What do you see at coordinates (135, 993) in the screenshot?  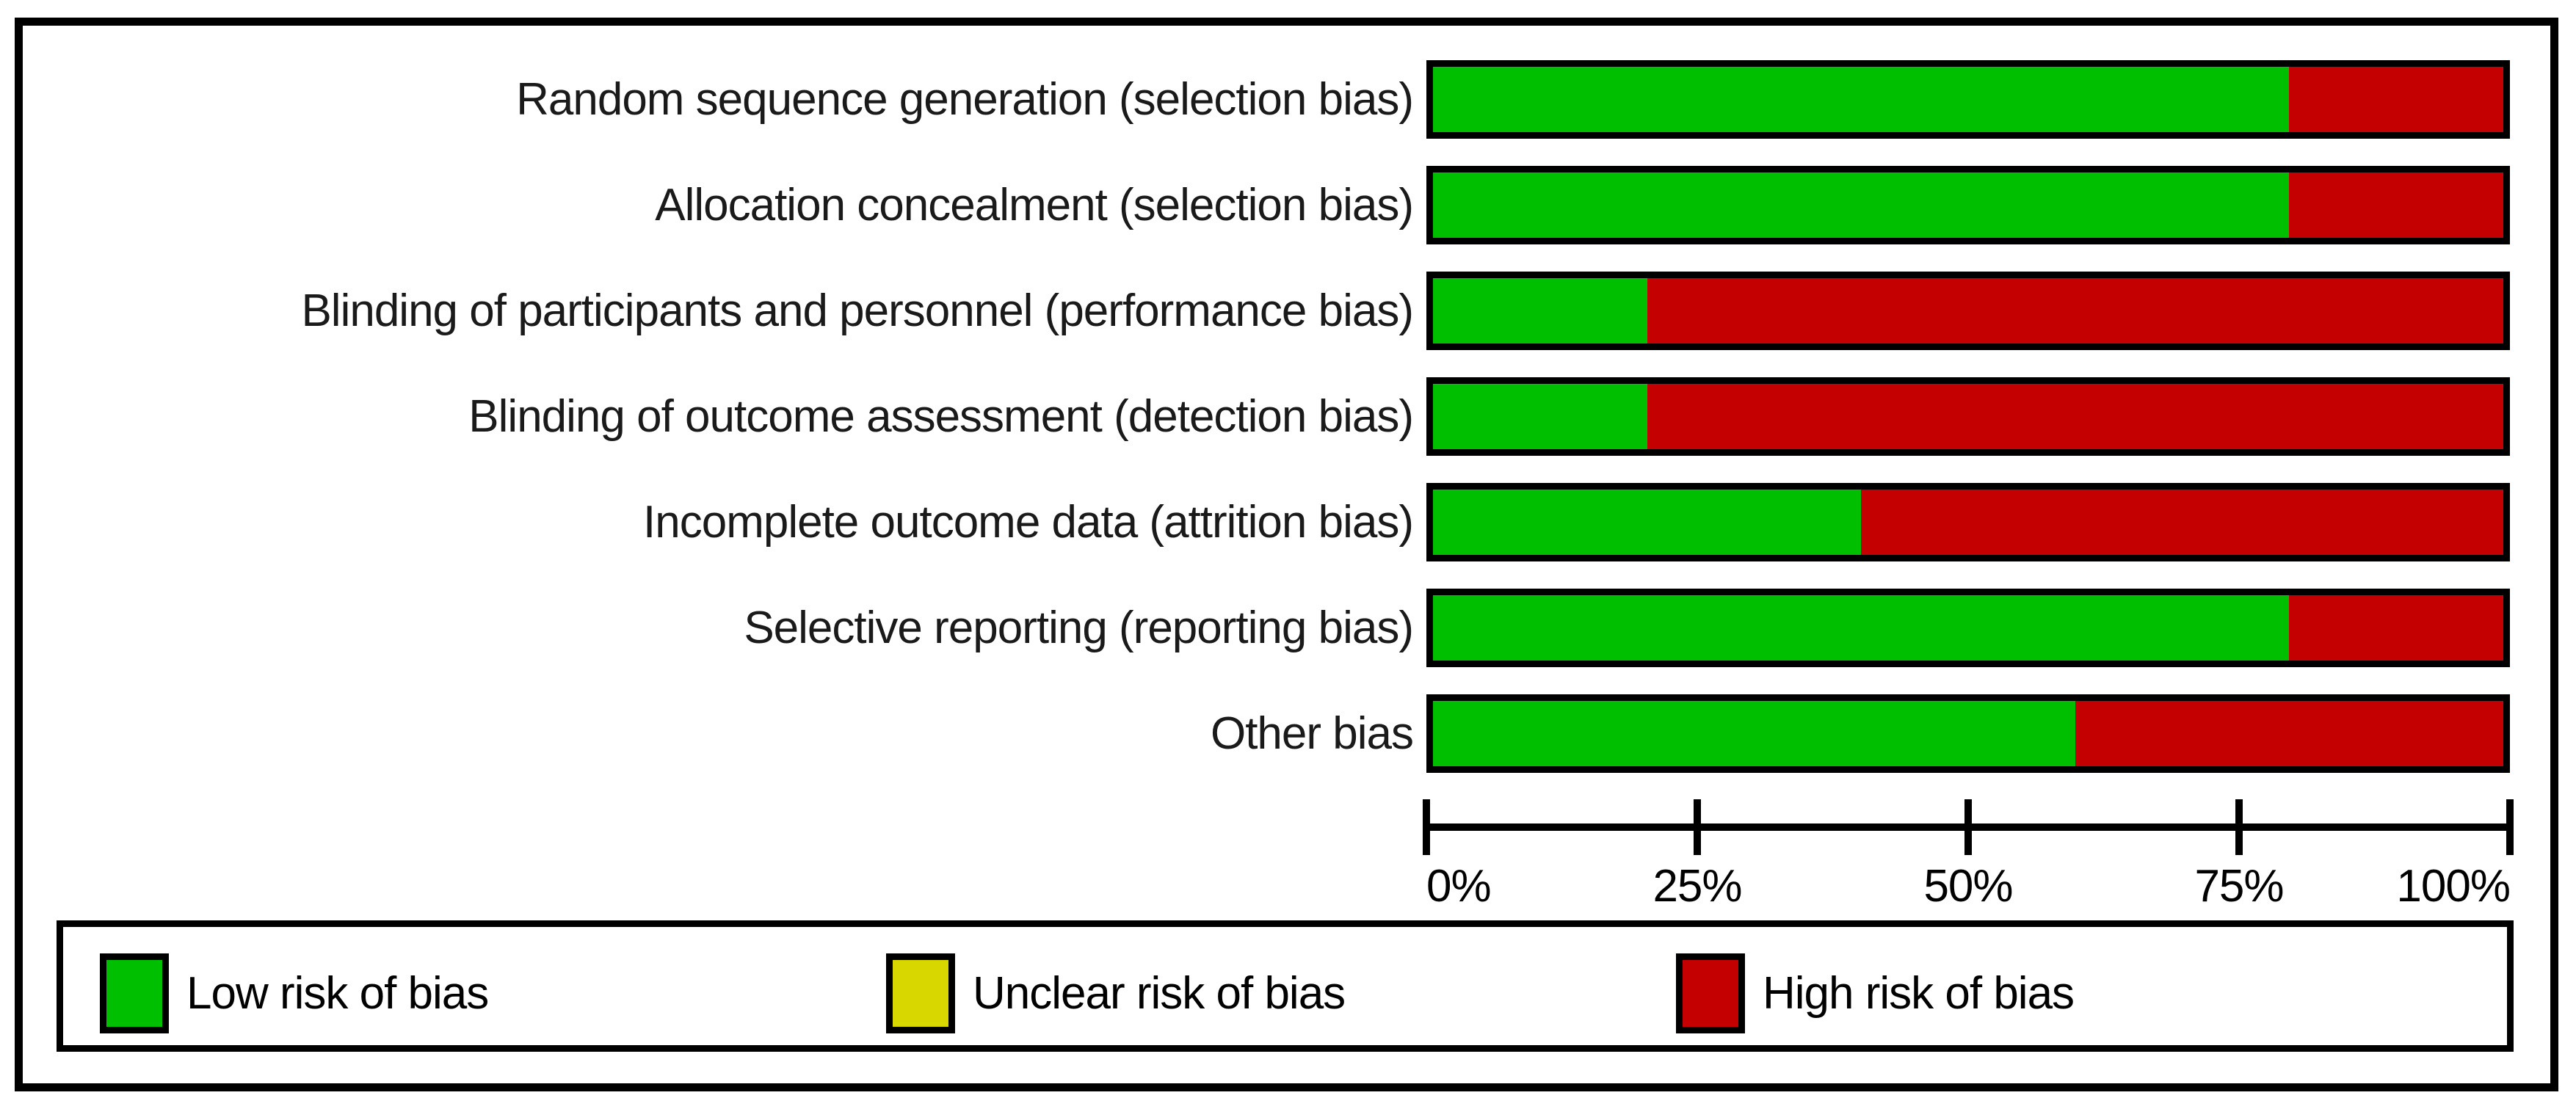 I see `legend-swatch-low` at bounding box center [135, 993].